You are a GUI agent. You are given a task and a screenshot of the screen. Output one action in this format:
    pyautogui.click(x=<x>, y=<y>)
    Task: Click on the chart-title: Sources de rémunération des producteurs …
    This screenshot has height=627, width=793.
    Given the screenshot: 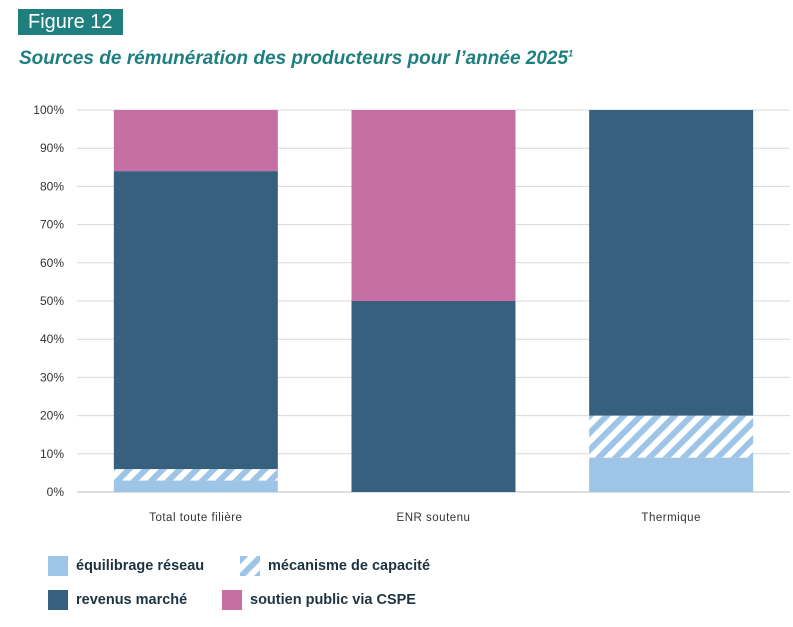 What is the action you would take?
    pyautogui.click(x=296, y=59)
    